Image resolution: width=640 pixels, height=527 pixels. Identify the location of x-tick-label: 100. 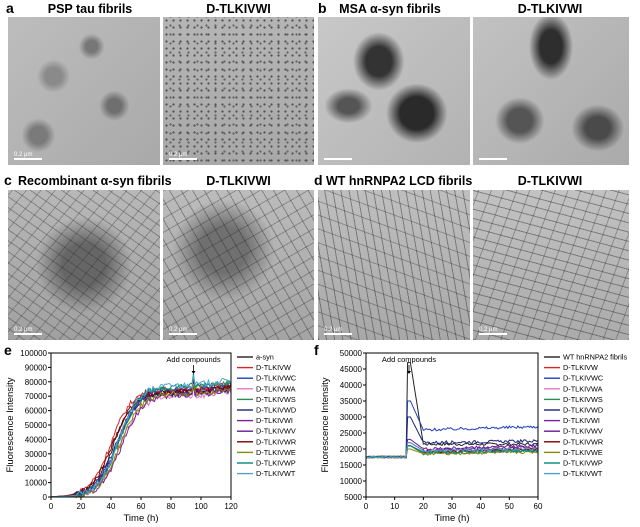
(201, 506).